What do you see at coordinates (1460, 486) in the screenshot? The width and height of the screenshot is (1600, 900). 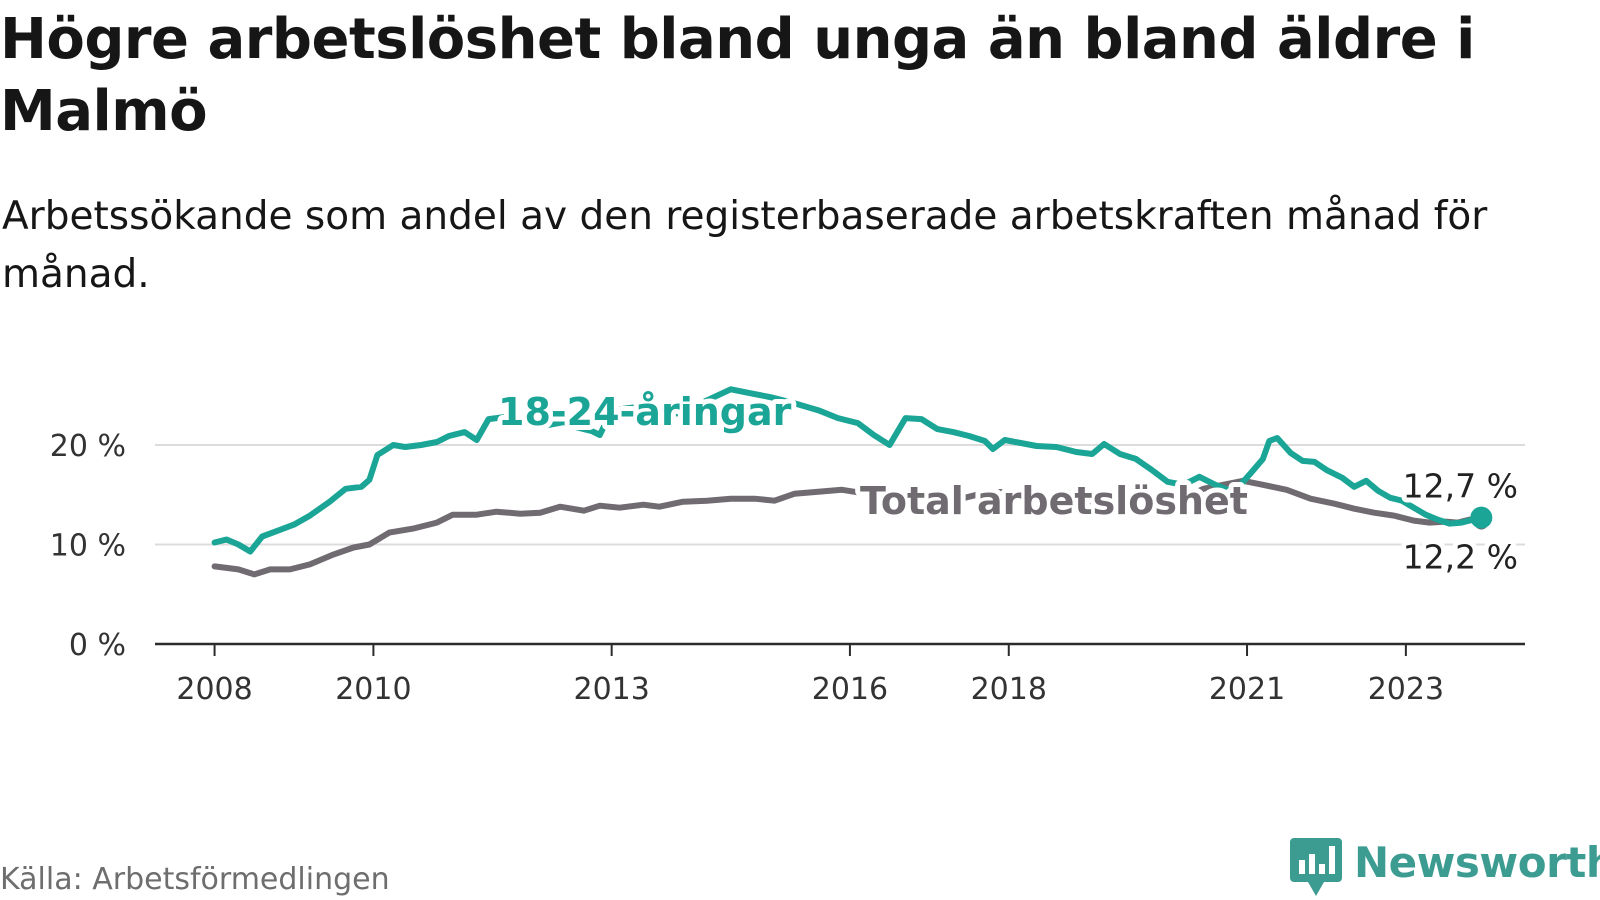 I see `end-label-youth: 12,7 %` at bounding box center [1460, 486].